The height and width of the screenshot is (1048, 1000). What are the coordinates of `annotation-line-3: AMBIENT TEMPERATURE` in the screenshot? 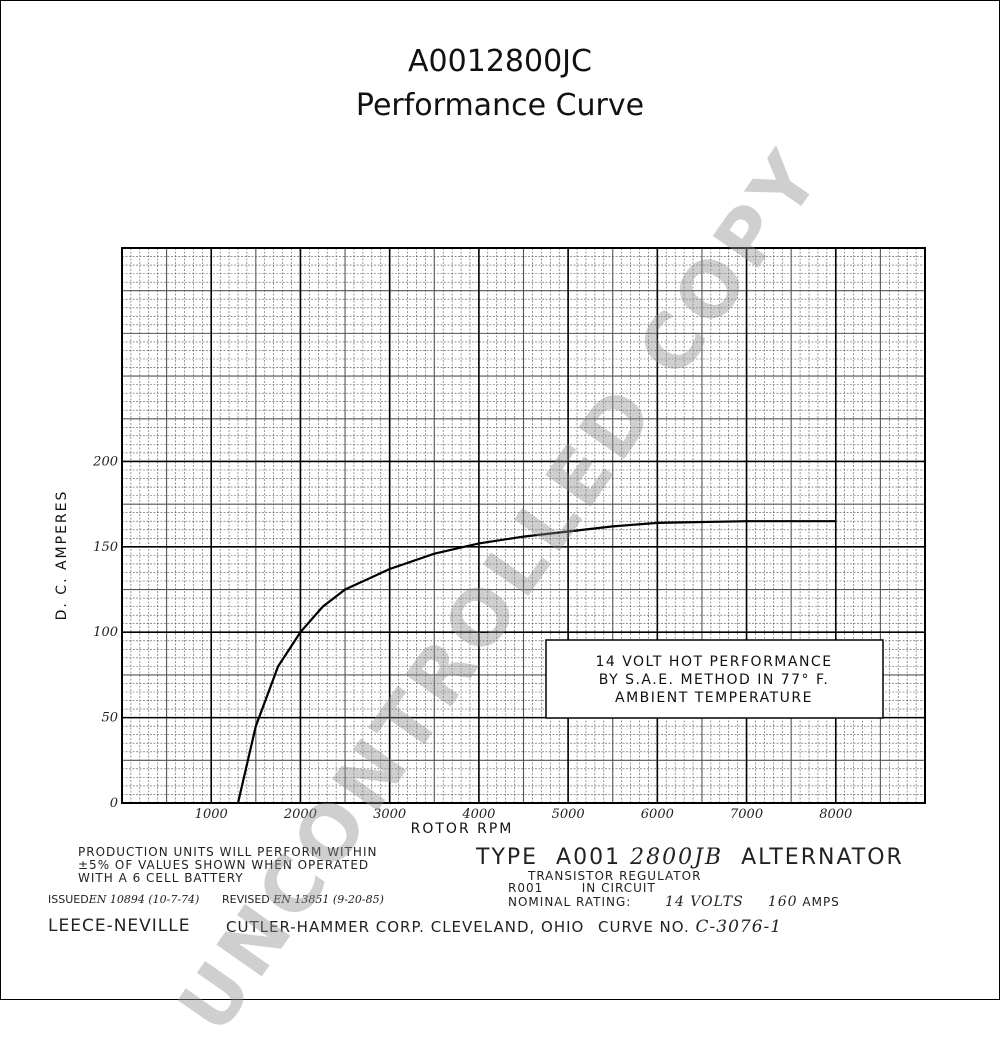 It's located at (714, 698).